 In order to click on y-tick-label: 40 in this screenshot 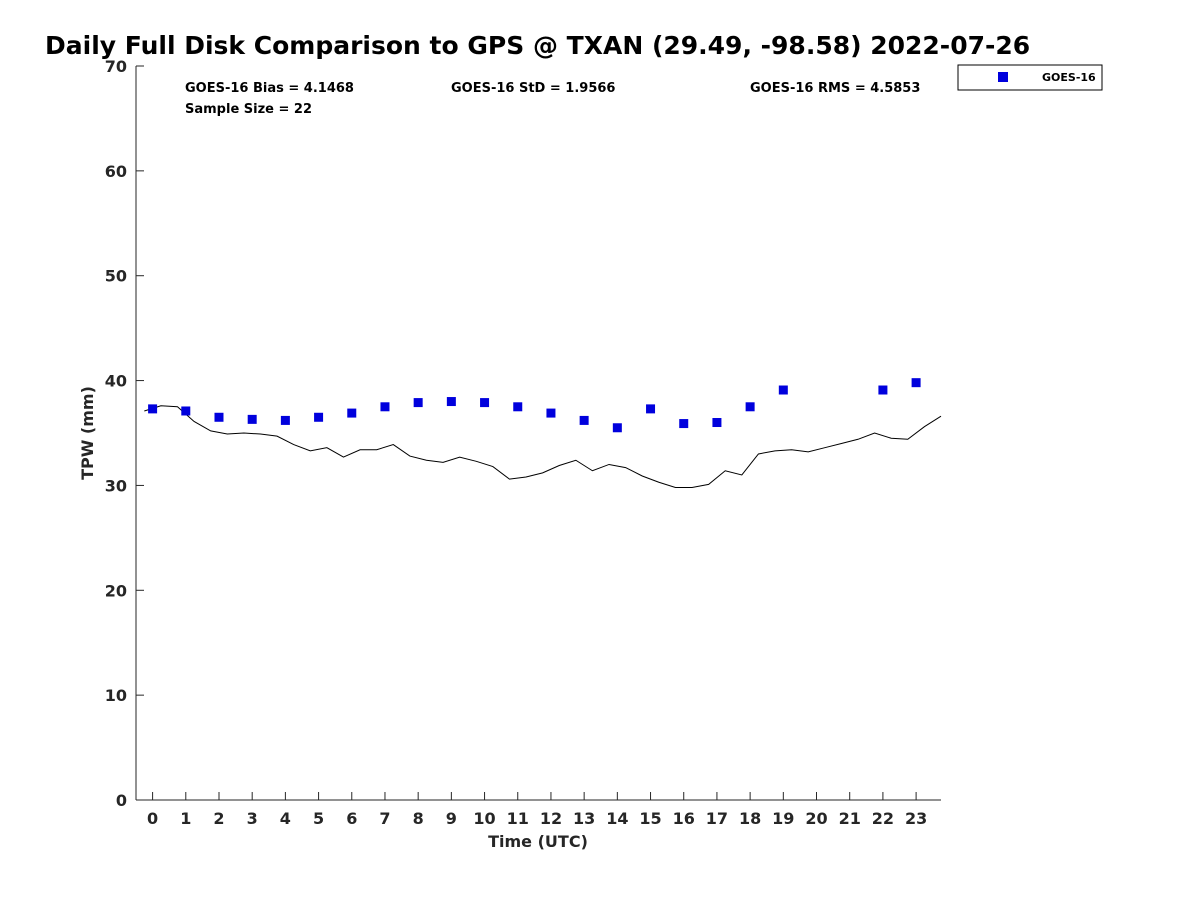, I will do `click(116, 381)`.